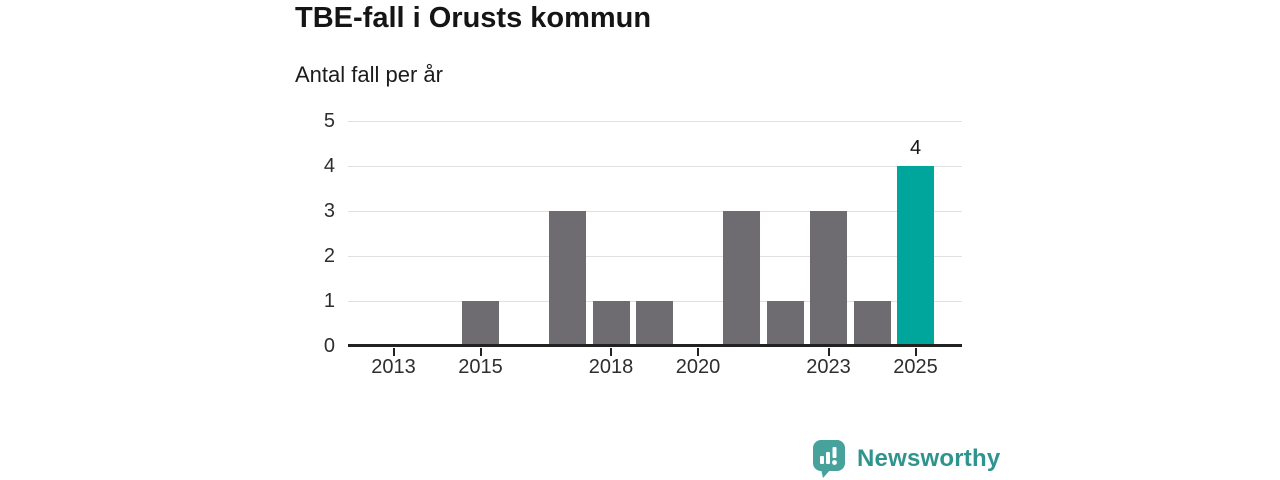  I want to click on x-axis-tick-label: 2023, so click(828, 367).